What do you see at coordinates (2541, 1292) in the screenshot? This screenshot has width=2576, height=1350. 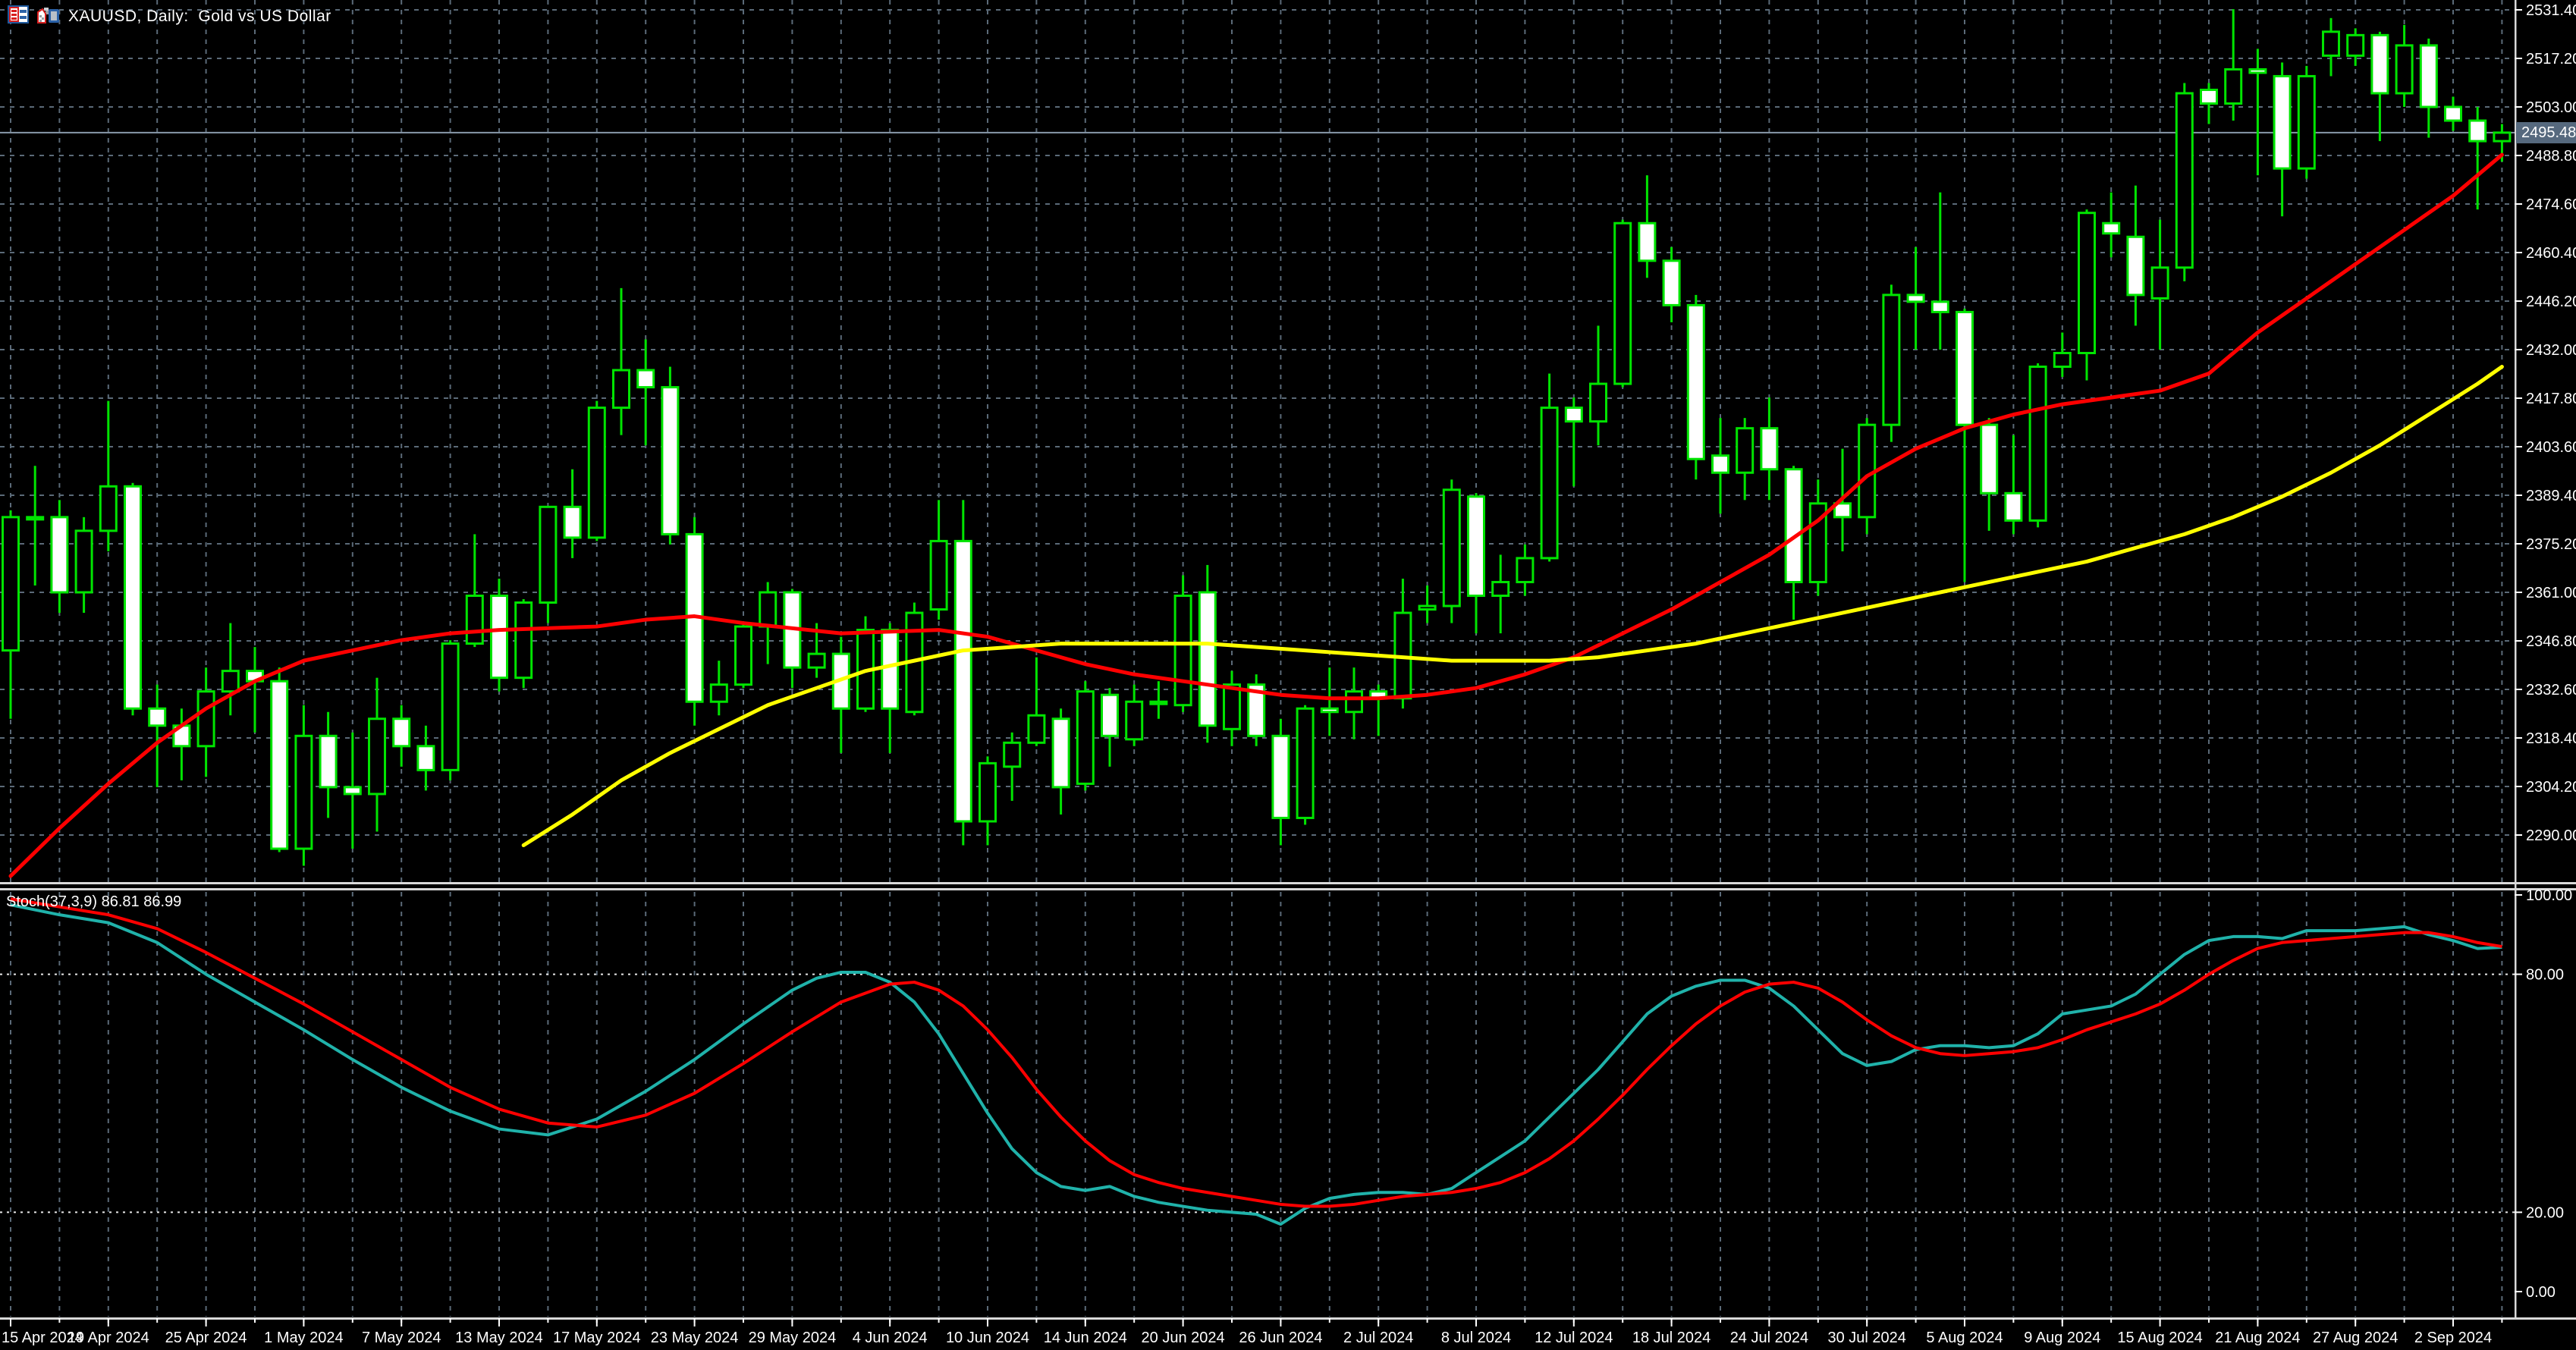 I see `stoch-tick-label: 0.00` at bounding box center [2541, 1292].